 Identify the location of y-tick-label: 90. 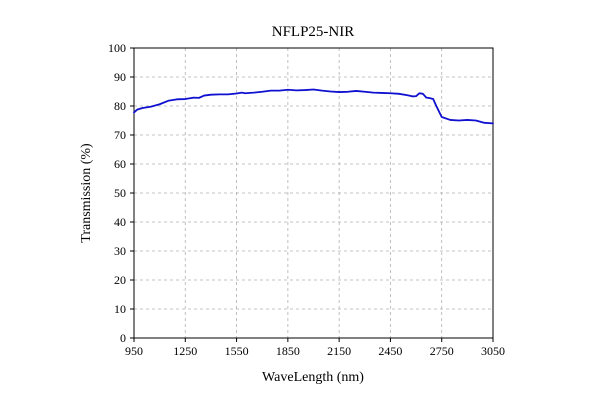
(120, 77).